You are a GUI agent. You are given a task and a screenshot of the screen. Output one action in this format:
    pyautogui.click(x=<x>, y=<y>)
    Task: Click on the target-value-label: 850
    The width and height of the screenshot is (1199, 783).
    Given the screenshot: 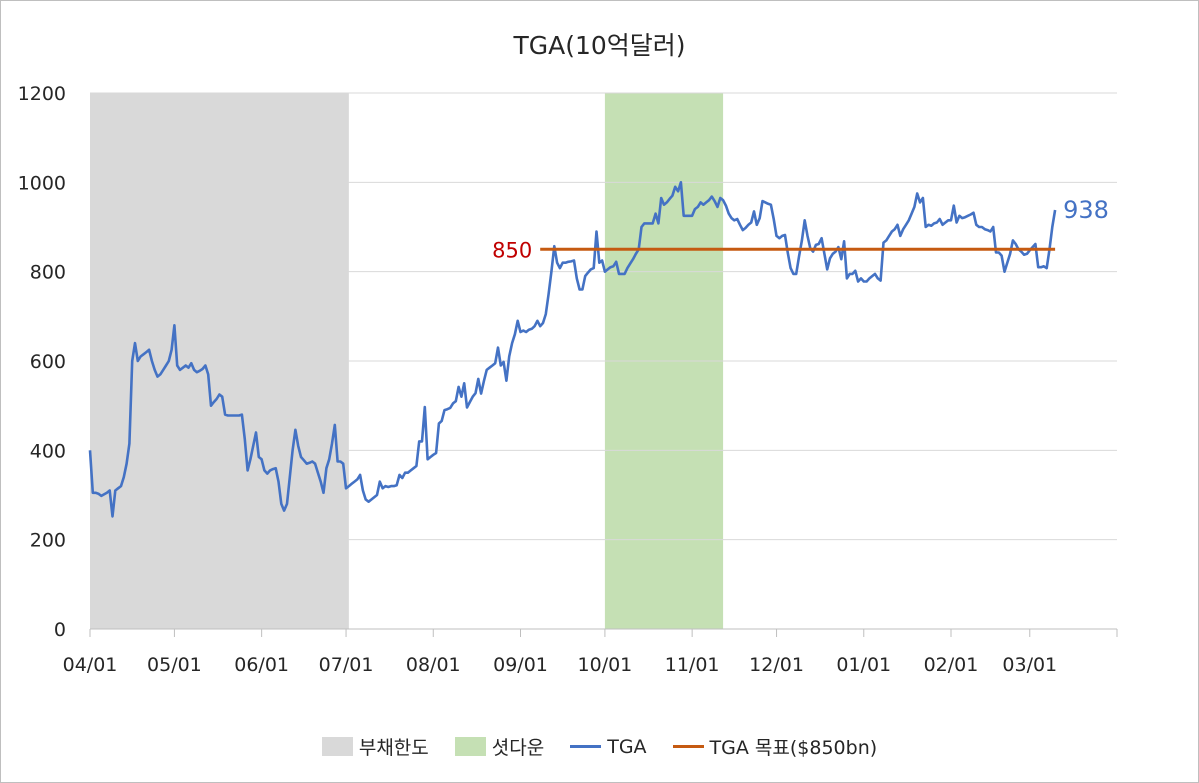 What is the action you would take?
    pyautogui.click(x=512, y=250)
    